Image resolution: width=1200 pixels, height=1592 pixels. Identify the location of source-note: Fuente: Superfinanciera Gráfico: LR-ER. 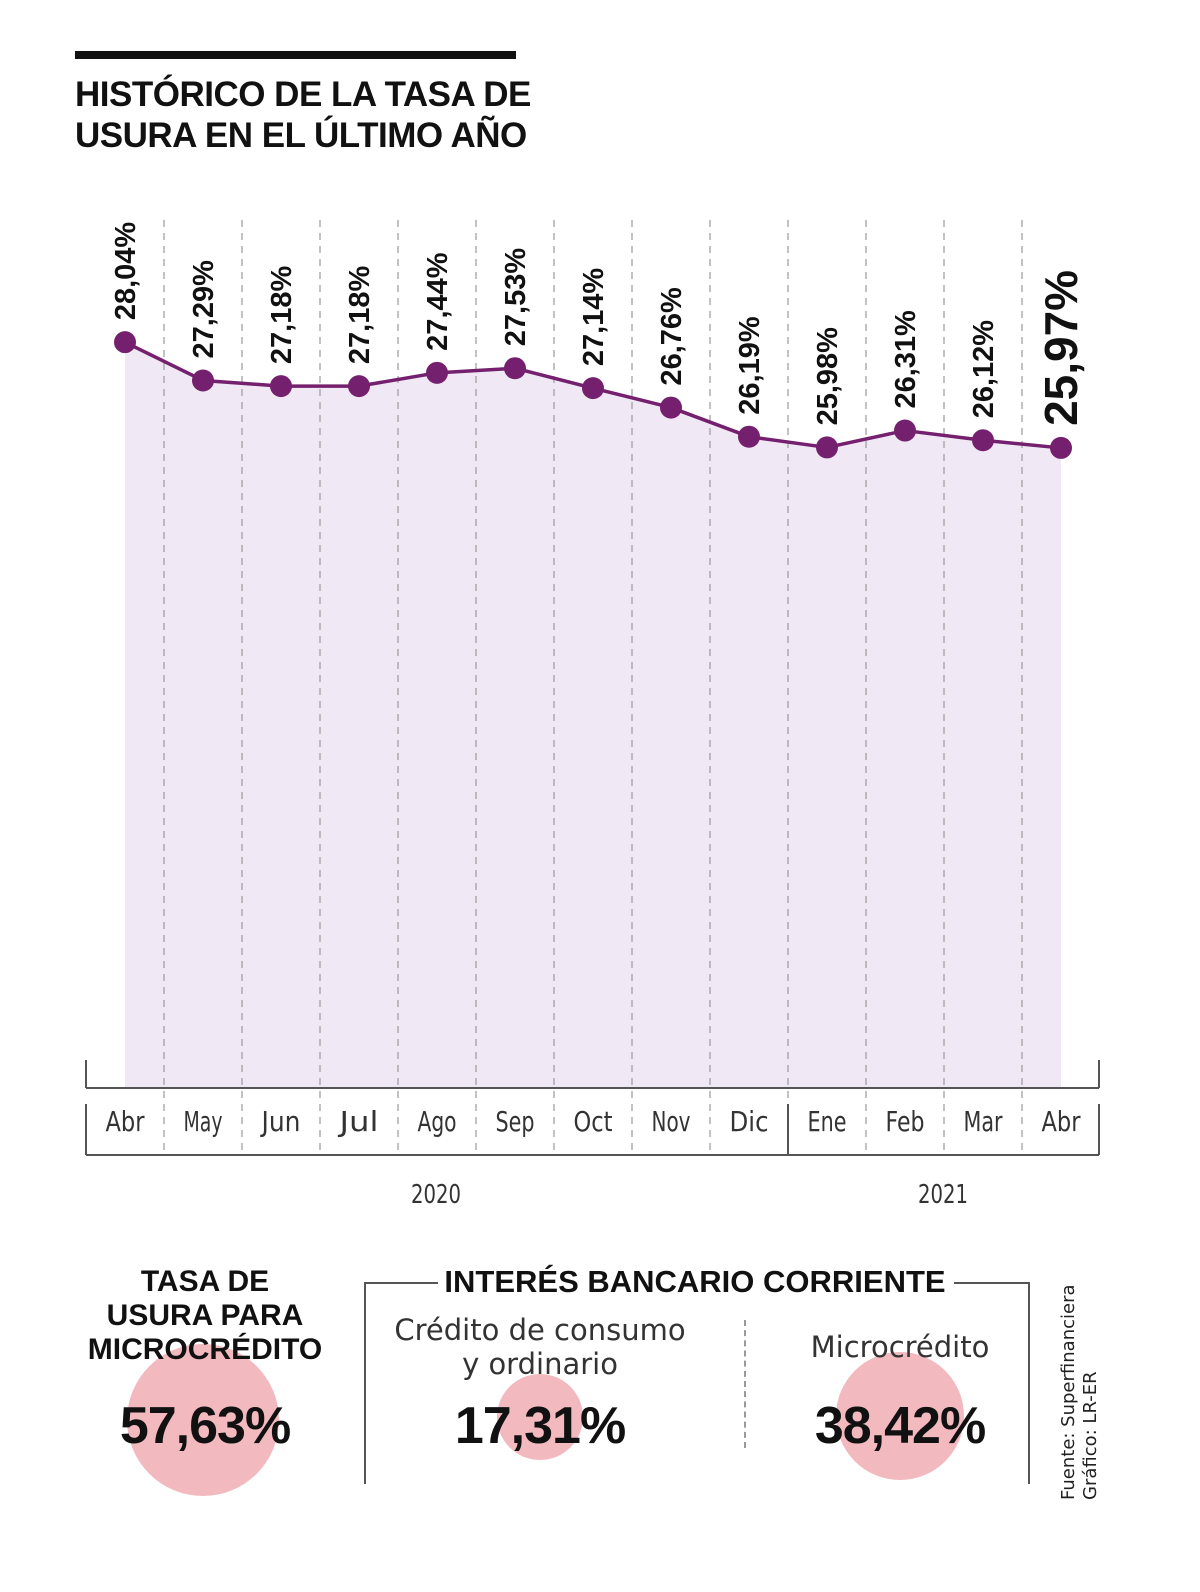
(1080, 1385).